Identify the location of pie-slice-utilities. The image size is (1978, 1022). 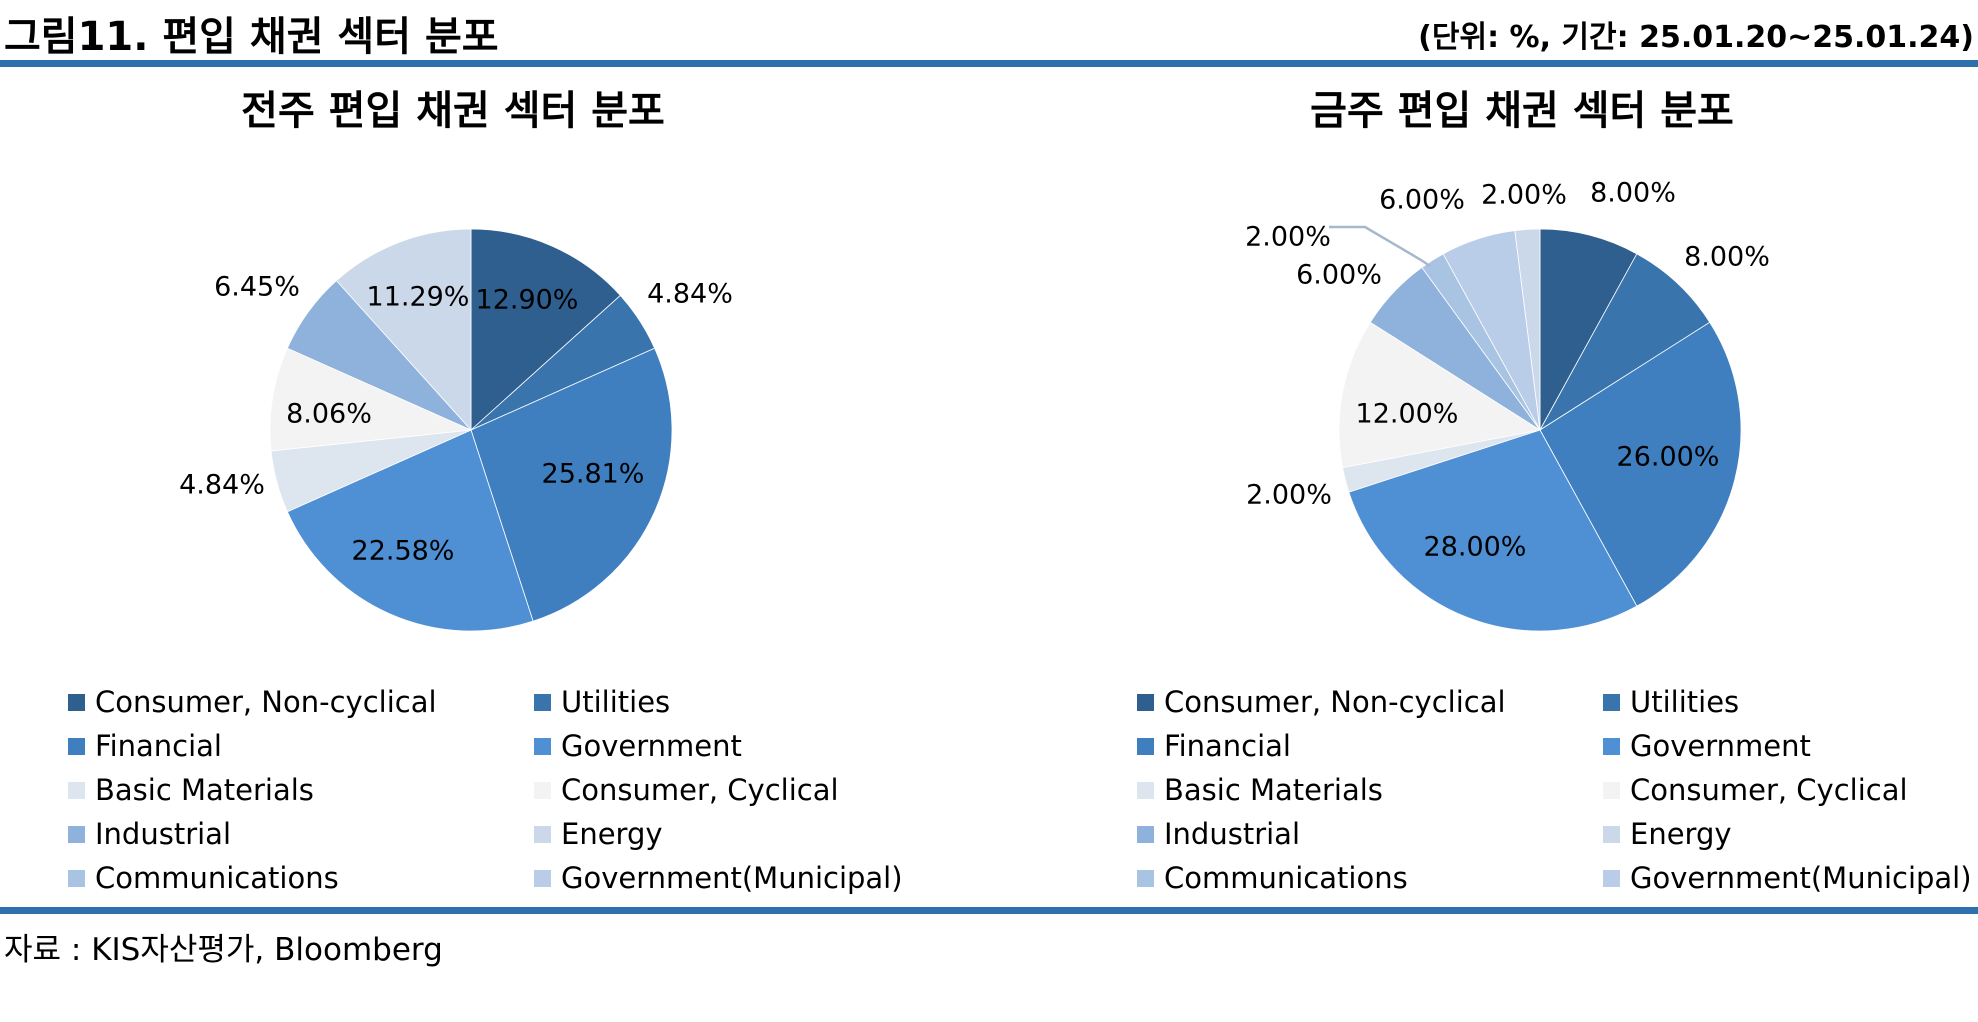
(1625, 342).